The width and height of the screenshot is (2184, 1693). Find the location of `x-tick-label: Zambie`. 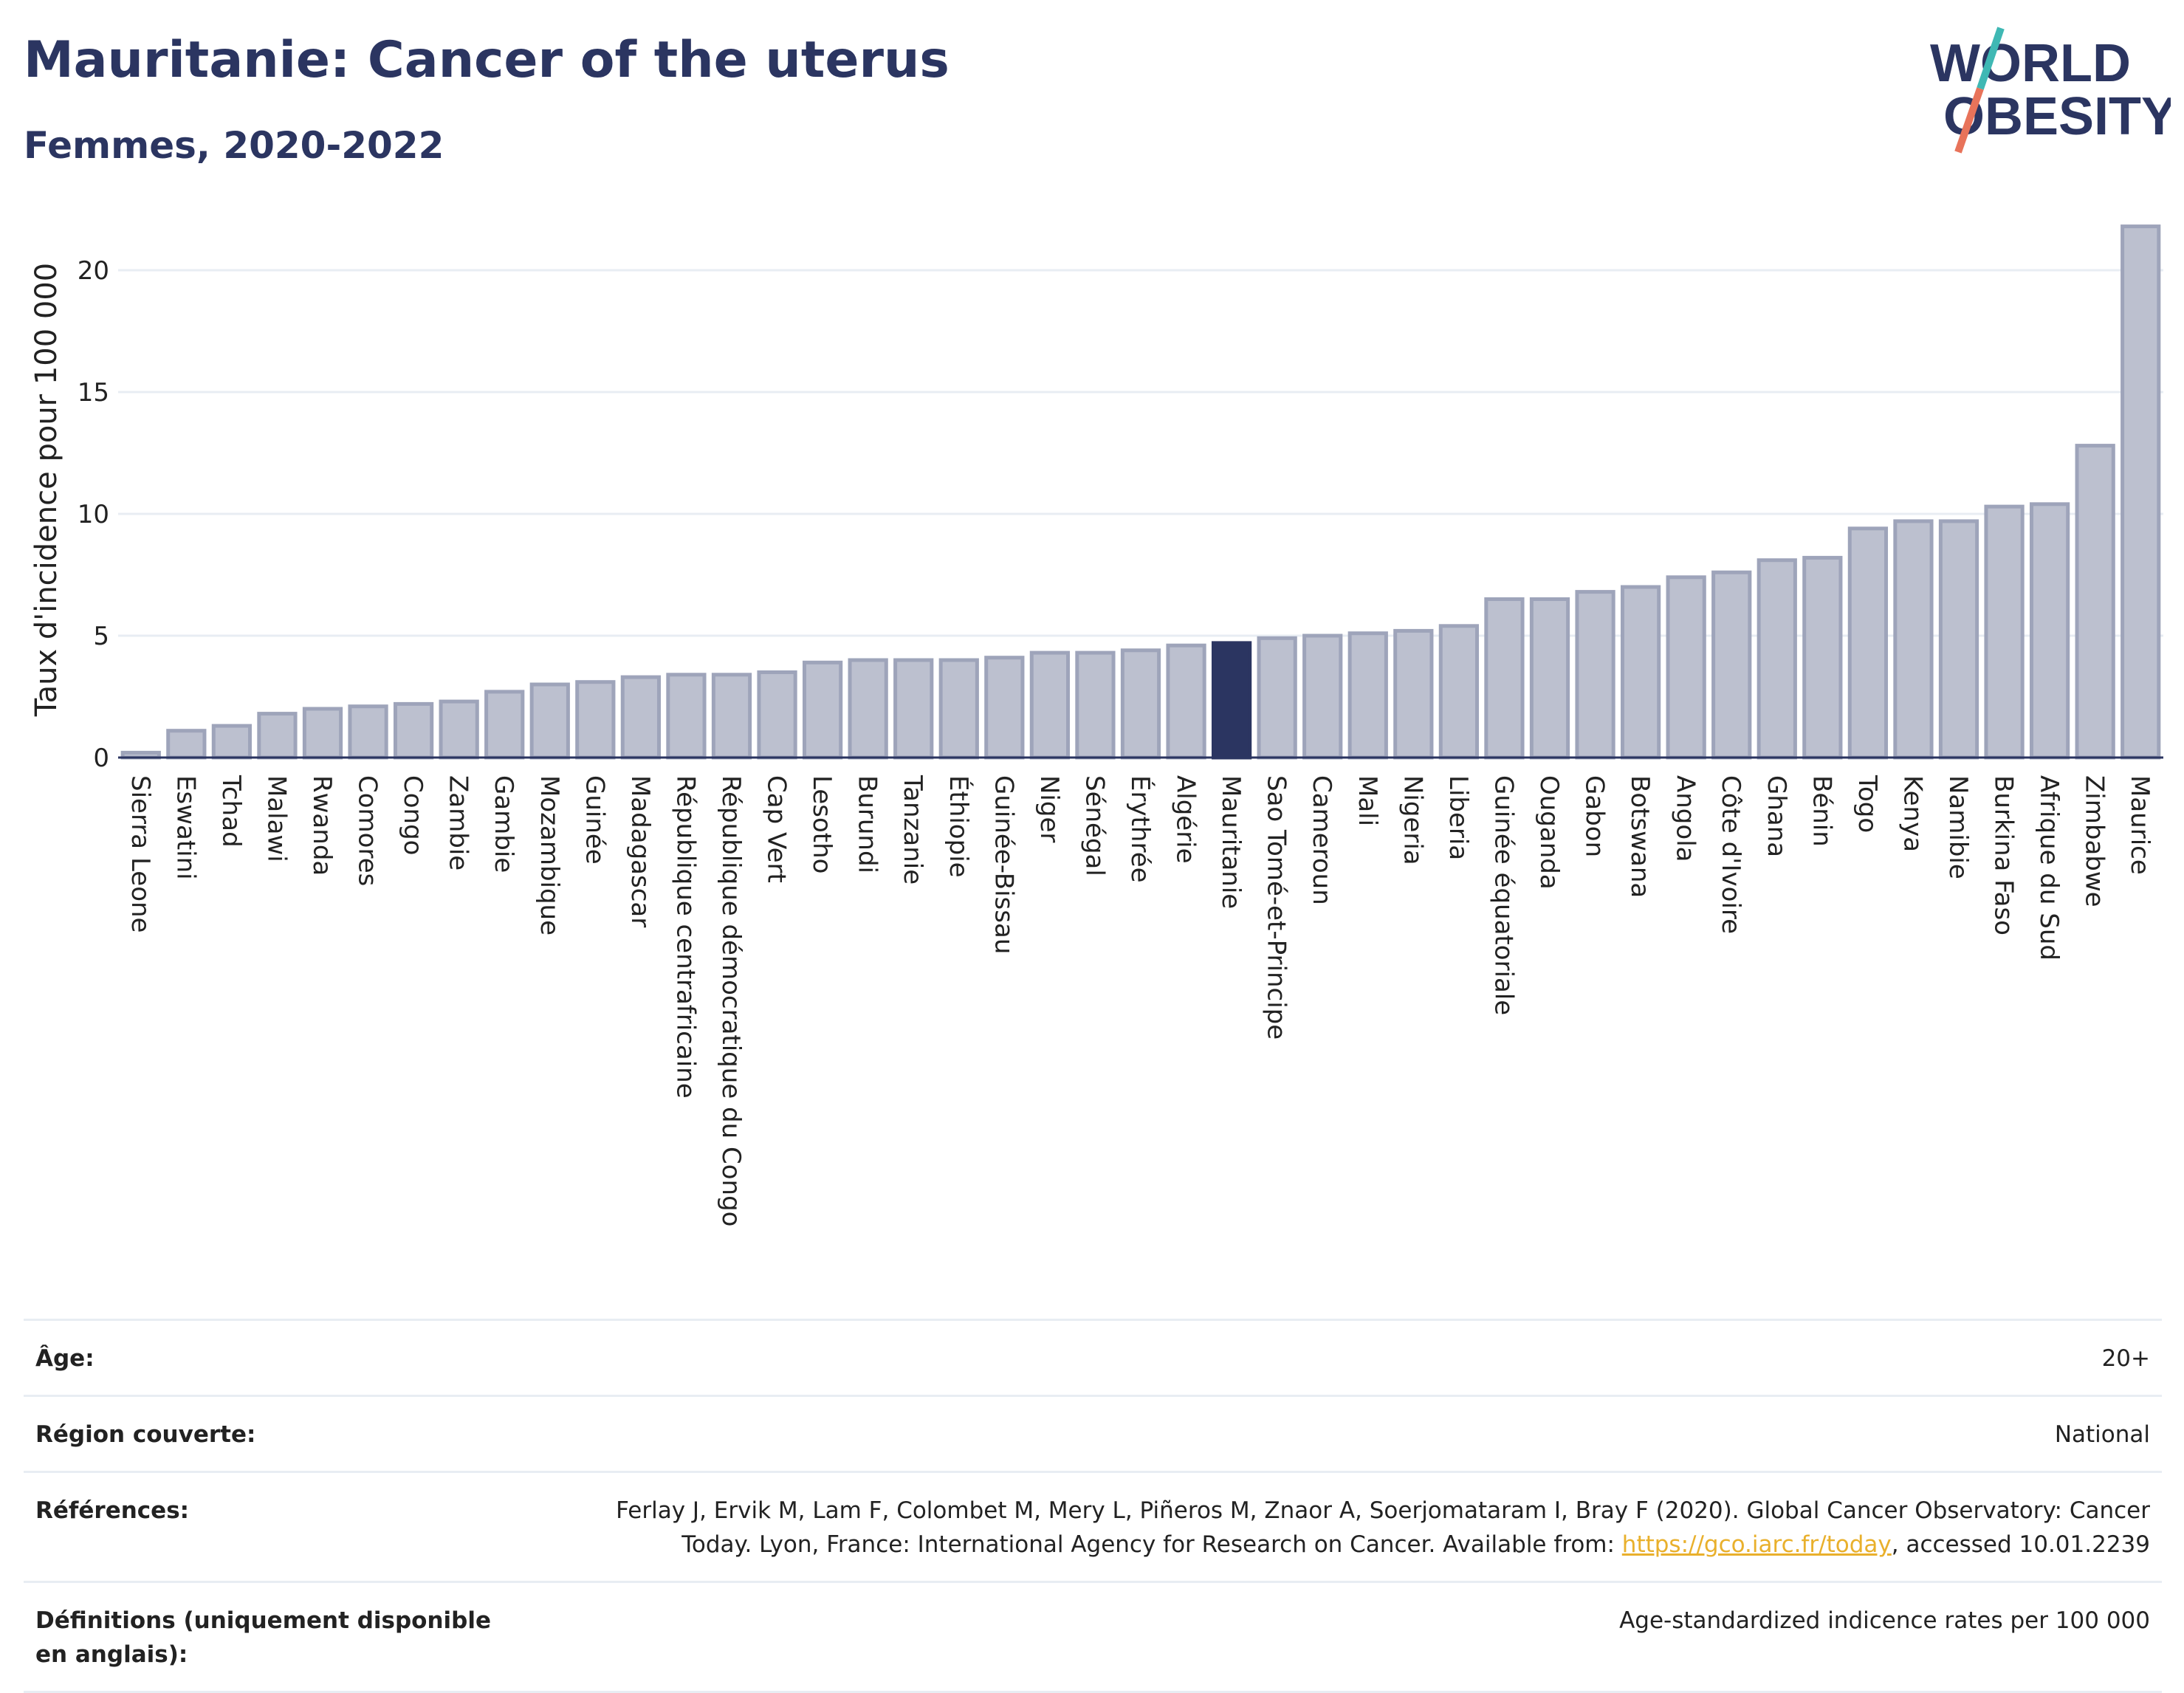

x-tick-label: Zambie is located at coordinates (459, 822).